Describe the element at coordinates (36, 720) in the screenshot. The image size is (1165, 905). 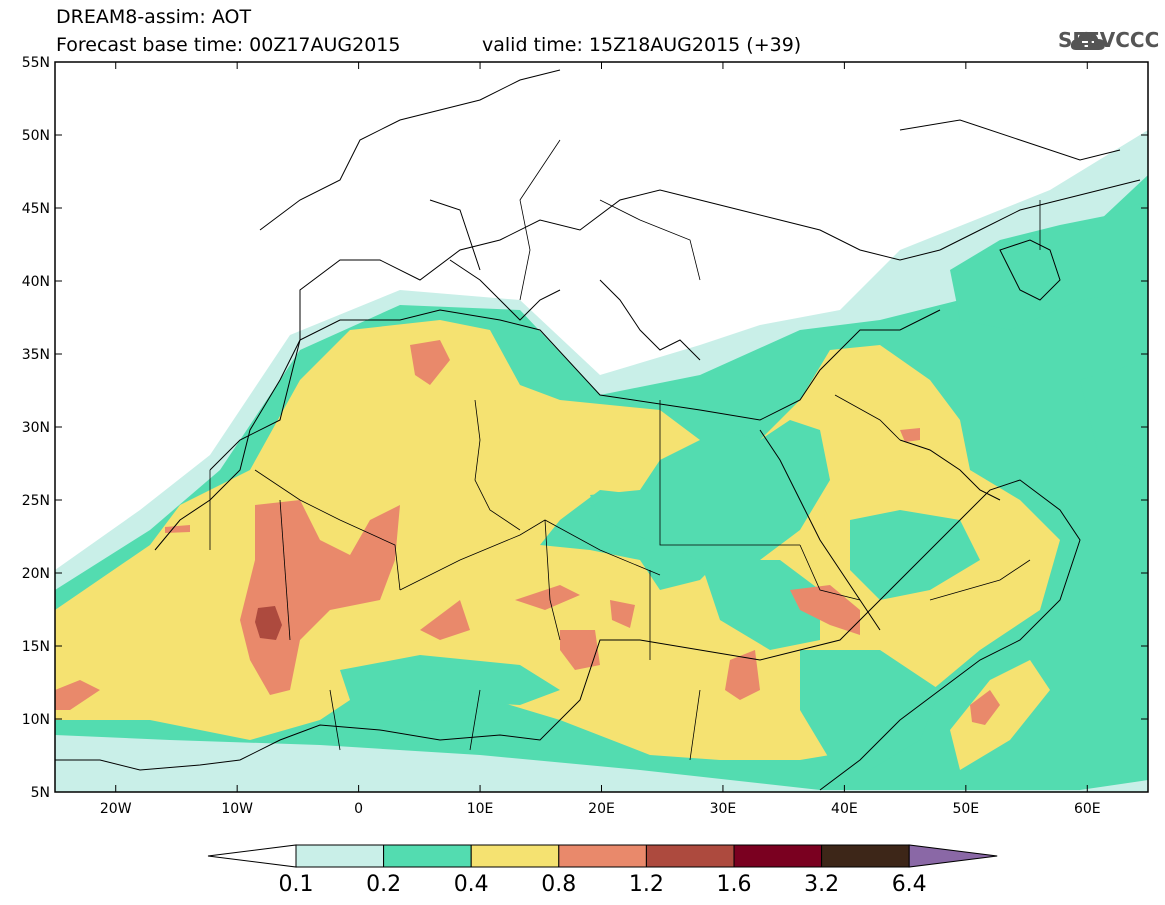
I see `lat-tick-label: 10N` at that location.